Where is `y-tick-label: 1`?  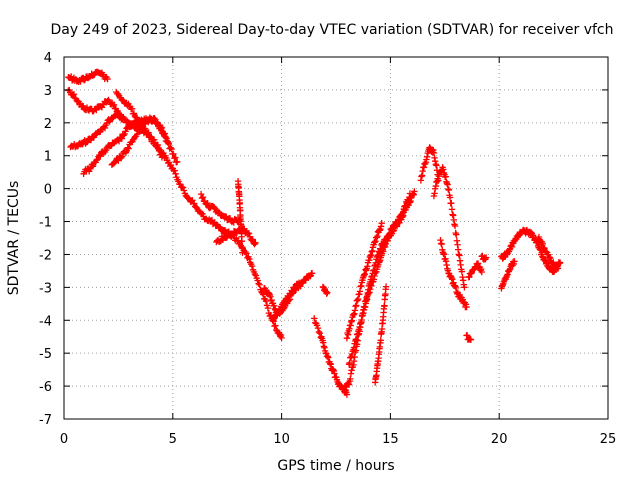
y-tick-label: 1 is located at coordinates (48, 157).